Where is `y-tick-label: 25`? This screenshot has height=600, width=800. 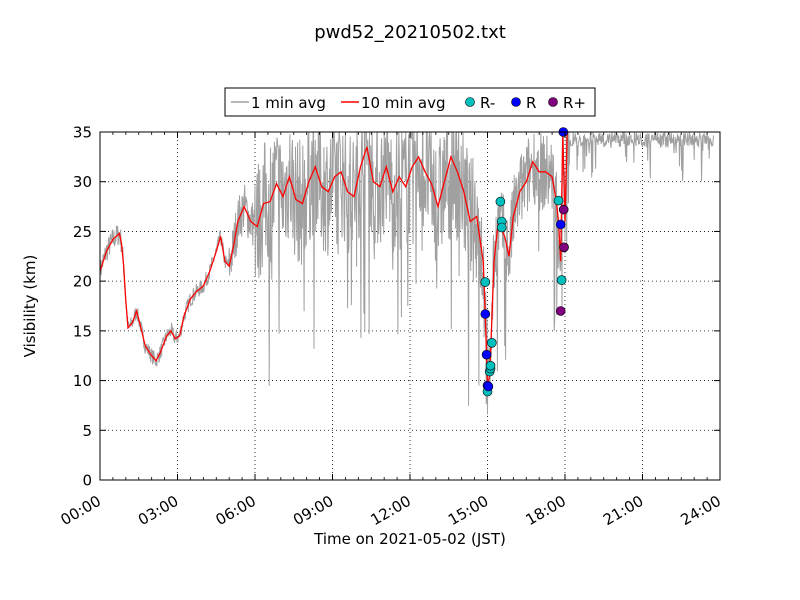 y-tick-label: 25 is located at coordinates (82, 232).